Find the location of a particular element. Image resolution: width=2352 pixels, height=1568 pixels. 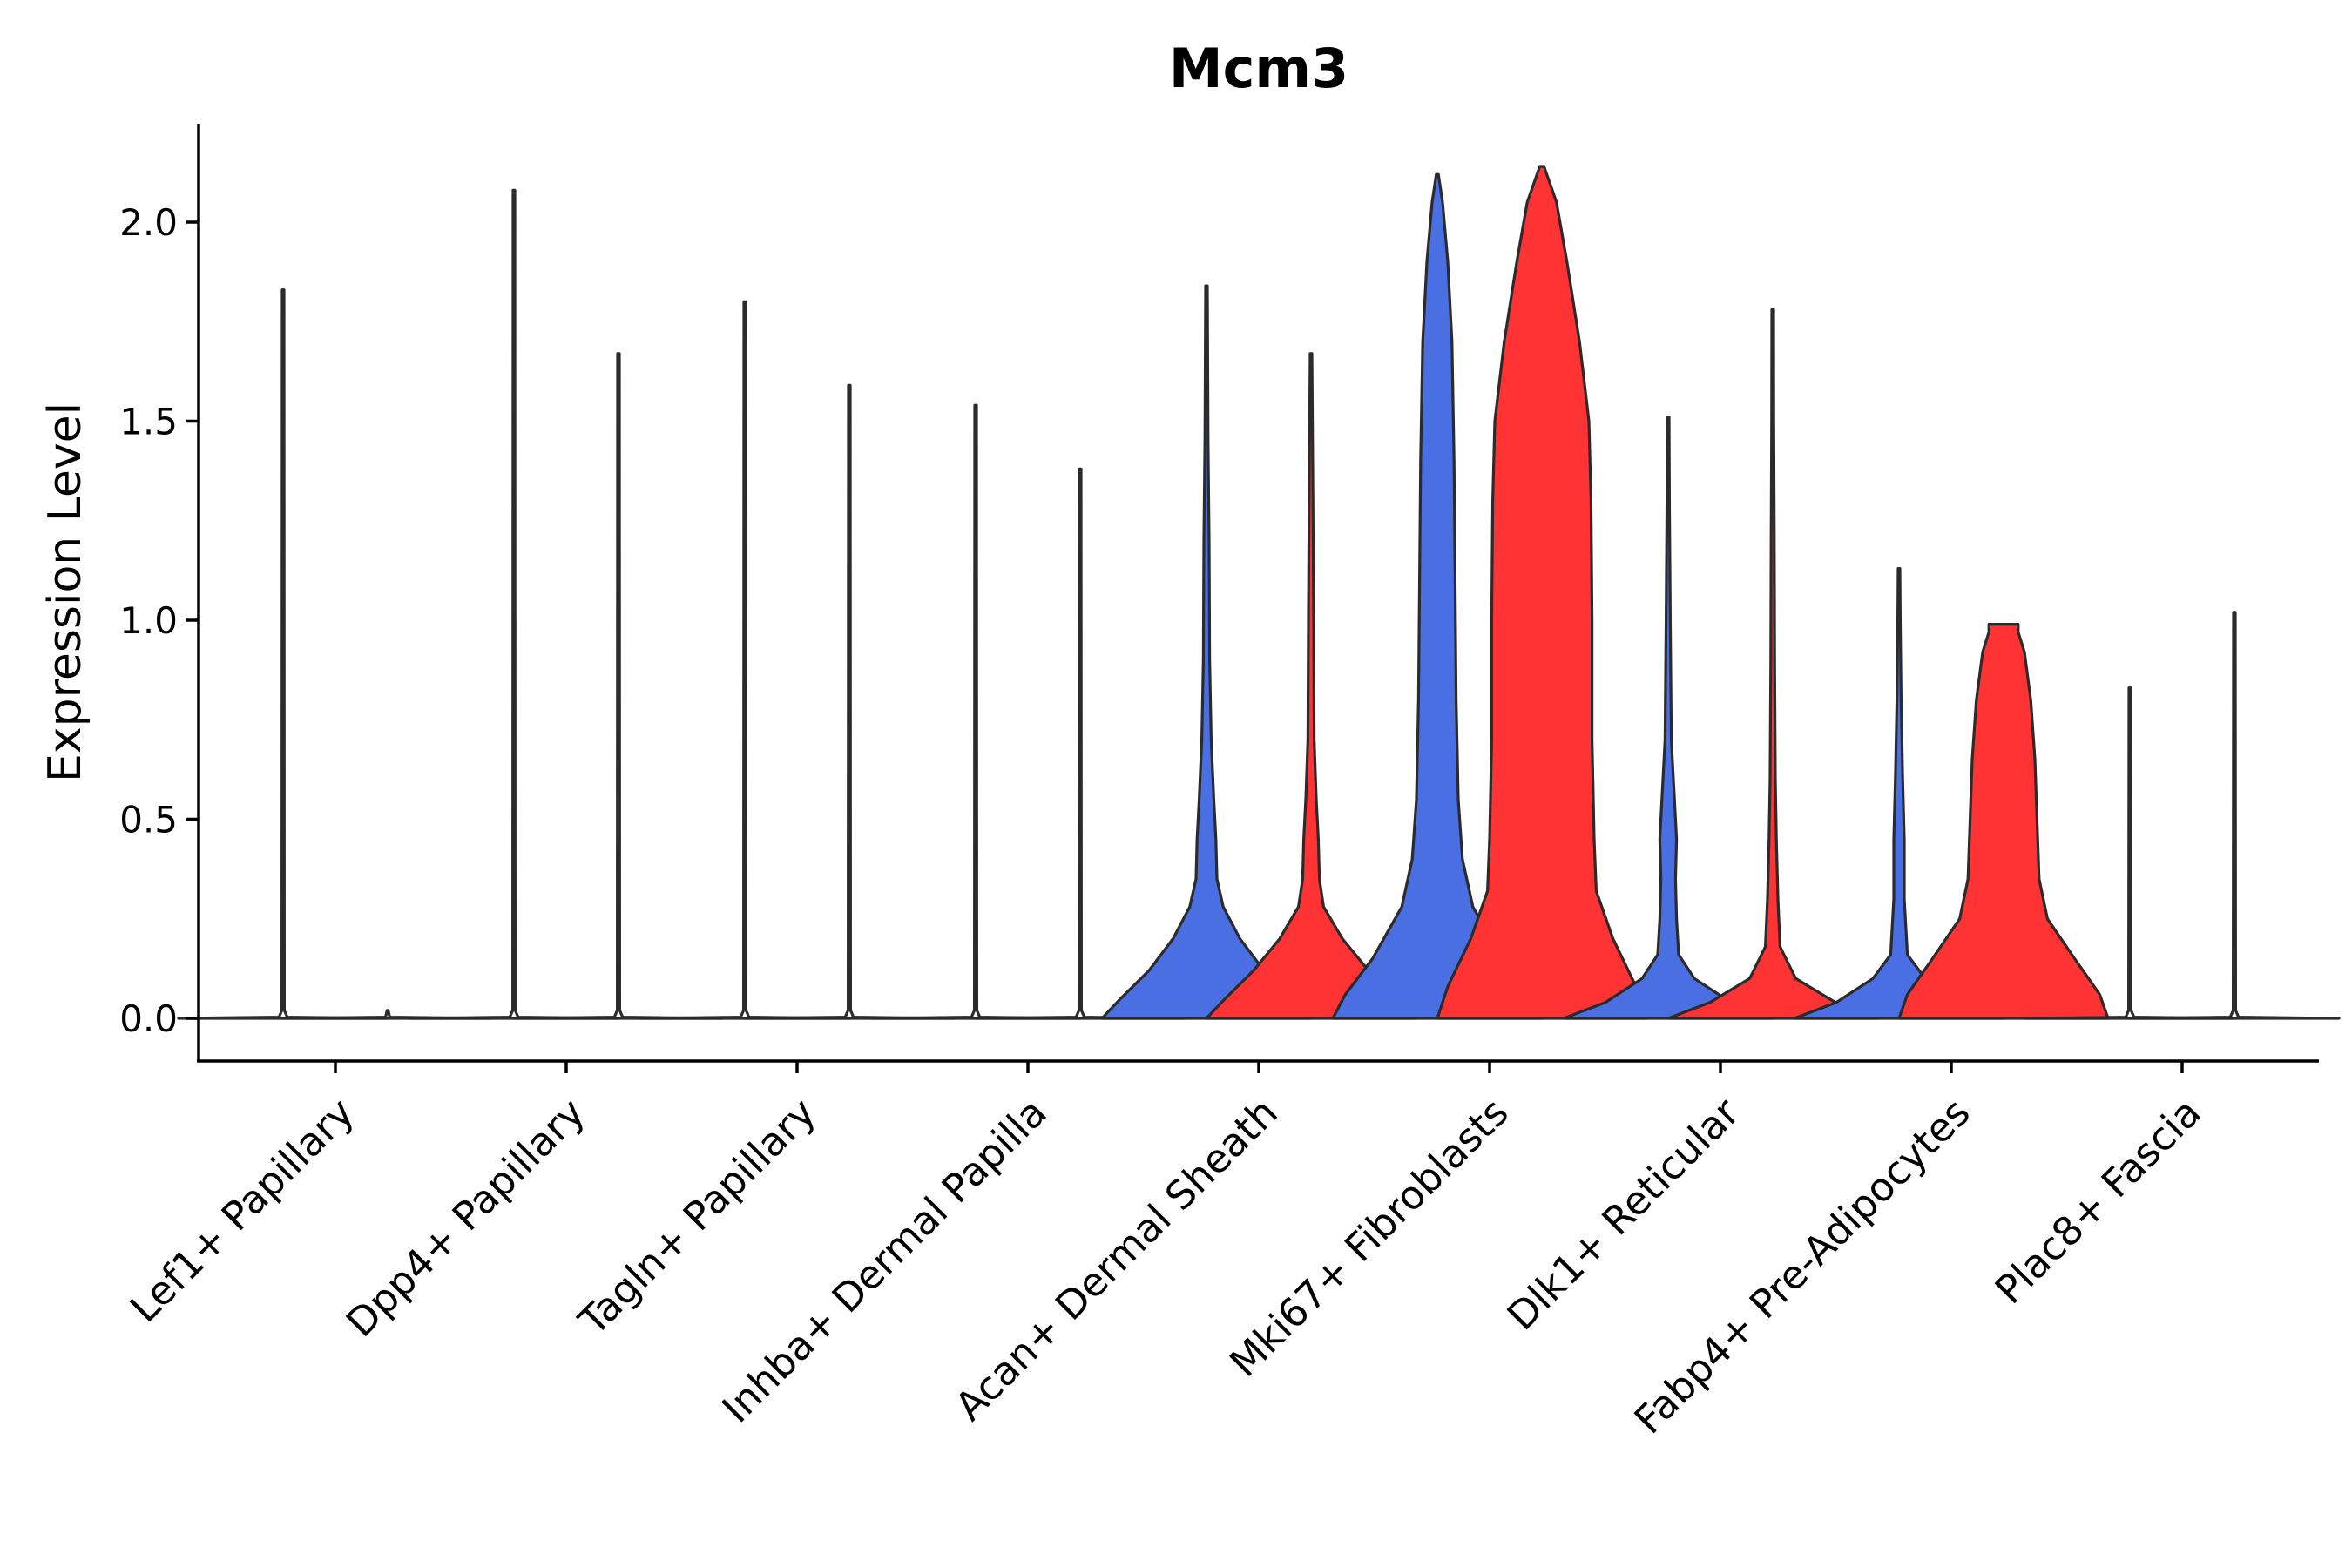

y-axis-label: Expression Level is located at coordinates (65, 592).